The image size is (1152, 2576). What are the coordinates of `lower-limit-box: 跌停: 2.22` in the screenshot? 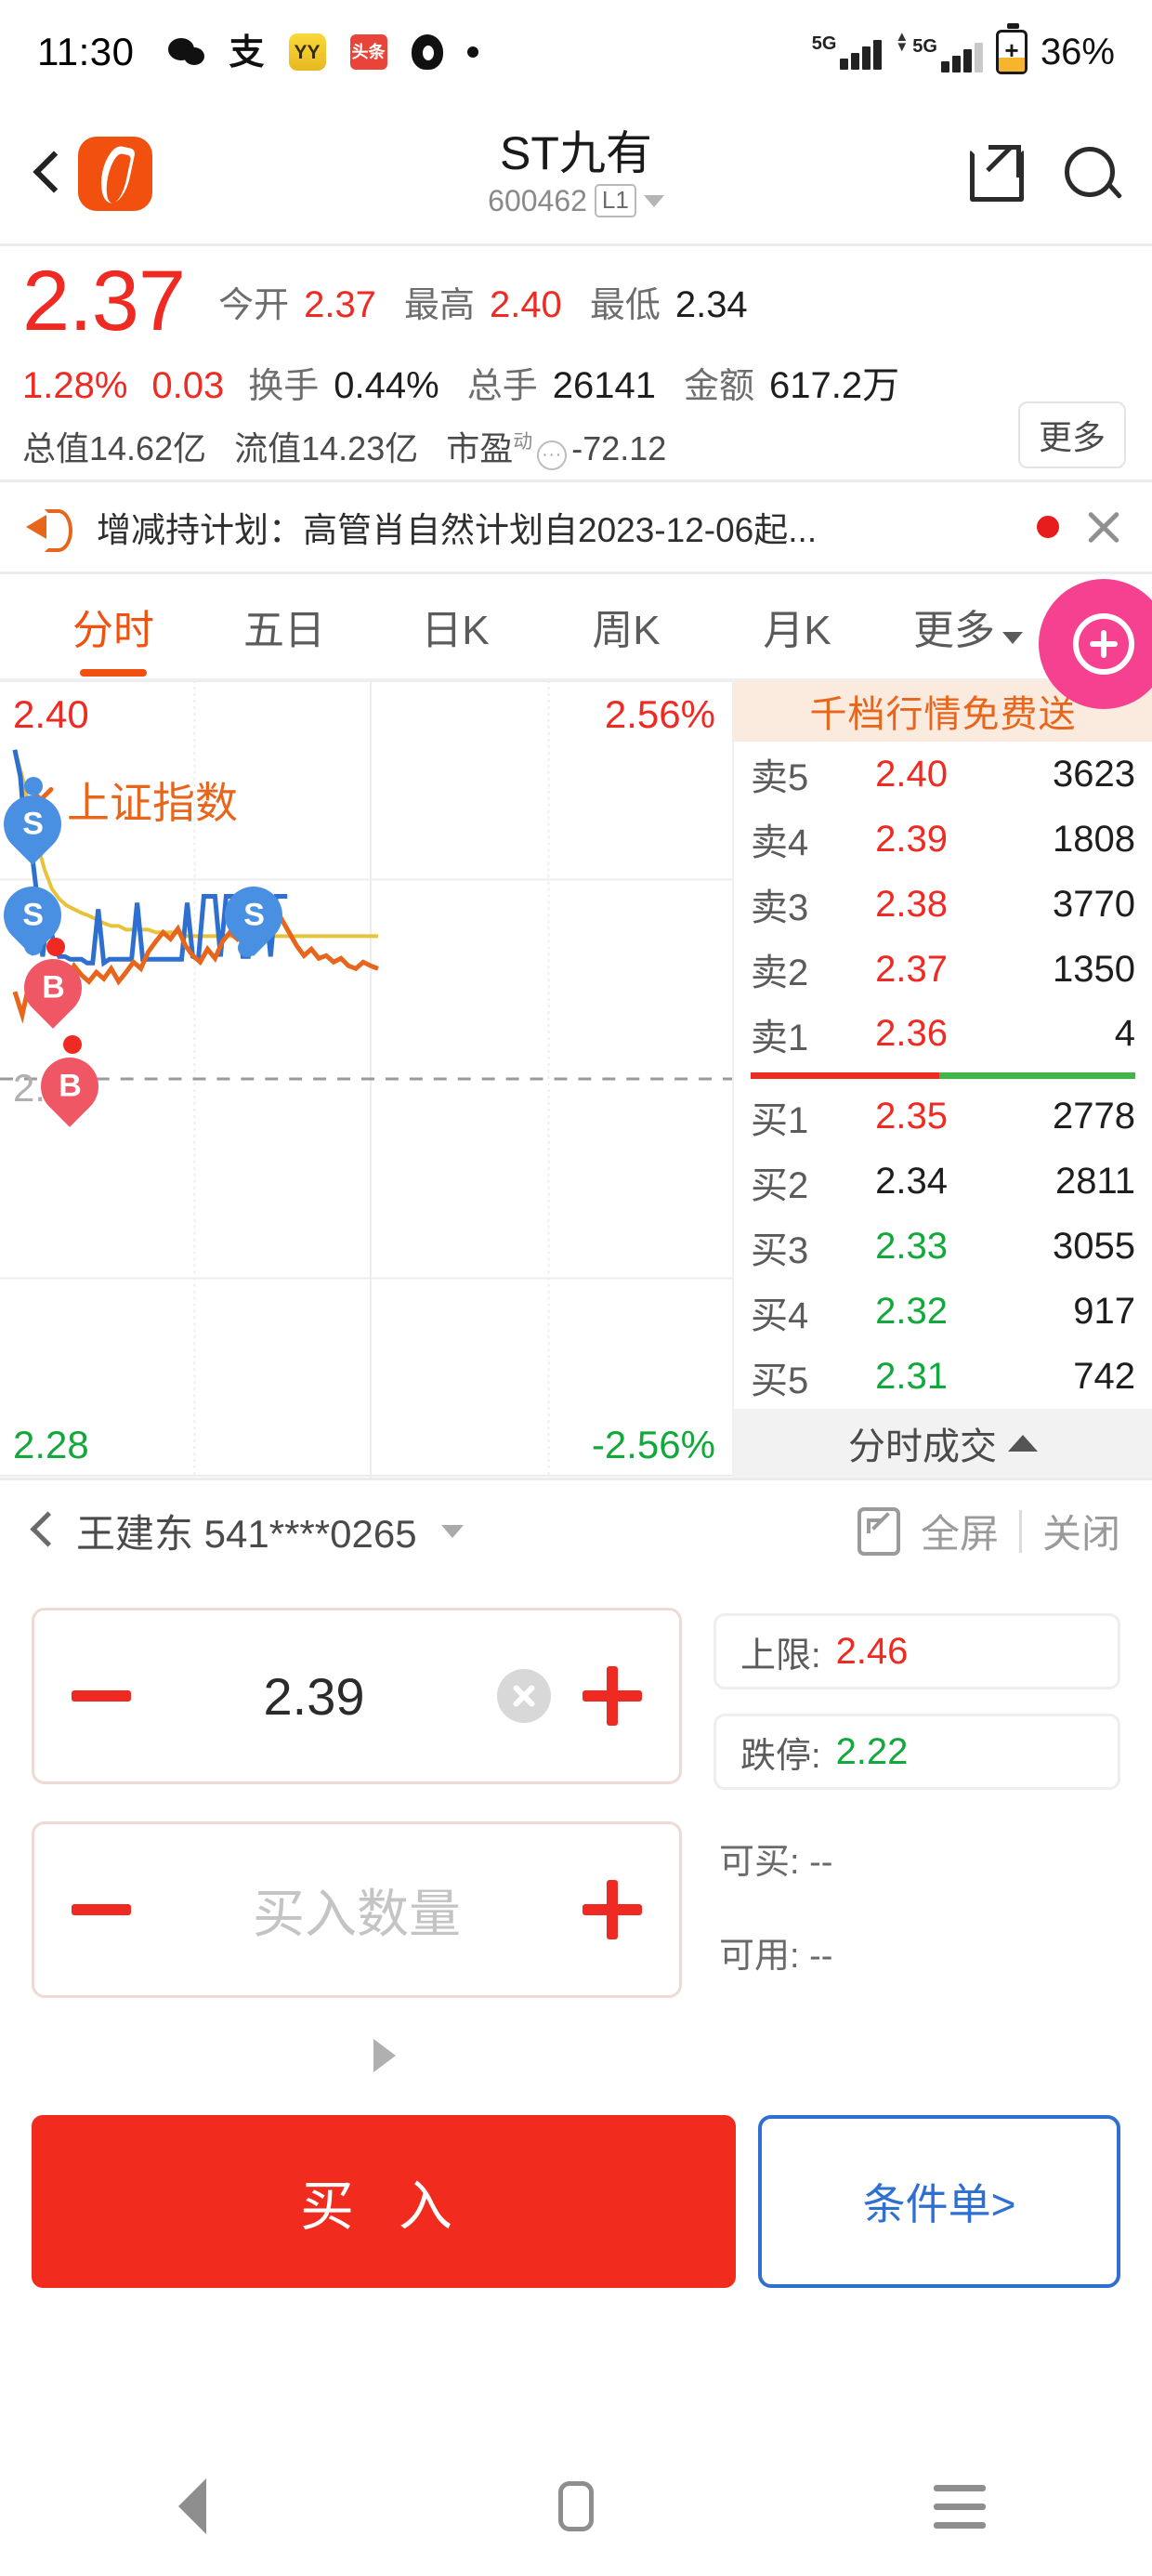 It's located at (916, 1752).